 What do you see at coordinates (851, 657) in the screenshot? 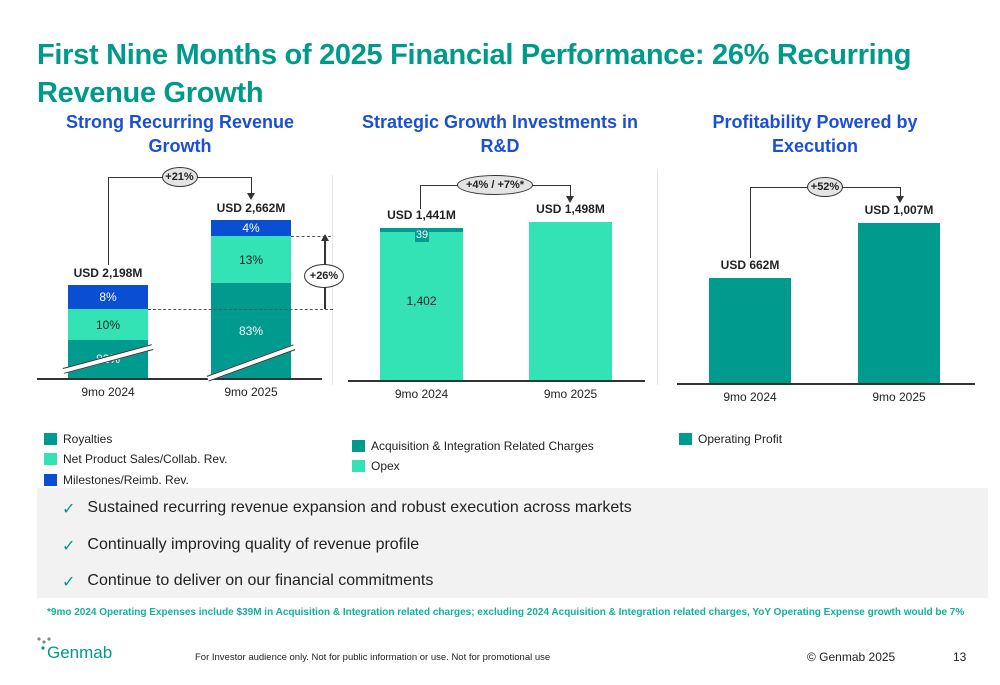
I see `copyright: © Genmab 2025` at bounding box center [851, 657].